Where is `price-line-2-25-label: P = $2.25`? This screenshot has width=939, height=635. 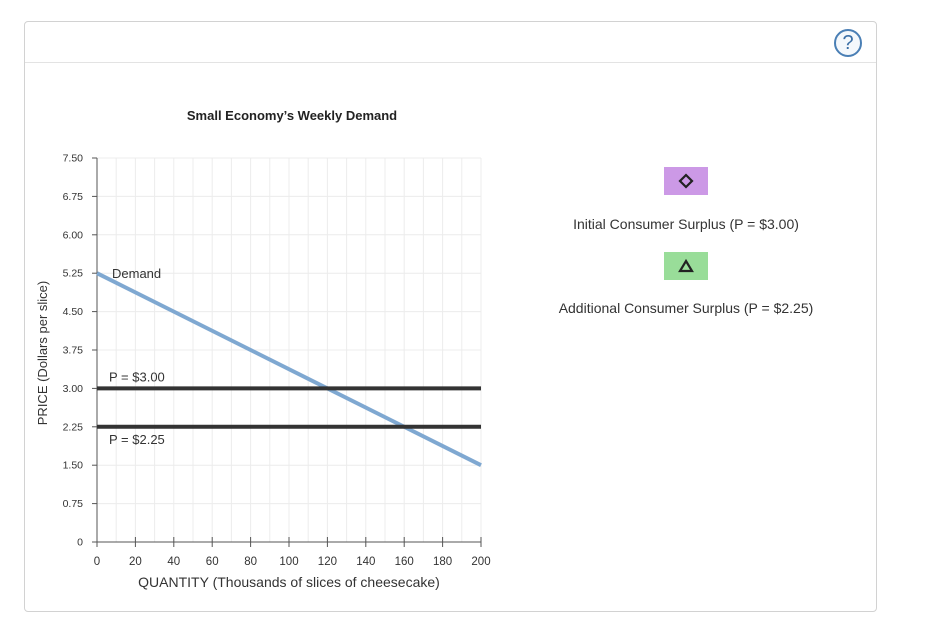 price-line-2-25-label: P = $2.25 is located at coordinates (137, 439).